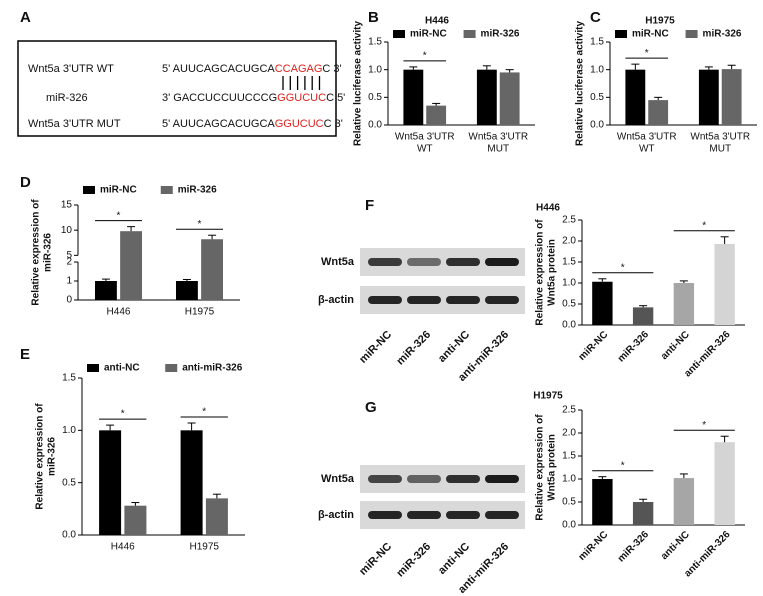 The width and height of the screenshot is (763, 596). I want to click on y-axis-label: Relative expression of, so click(36, 252).